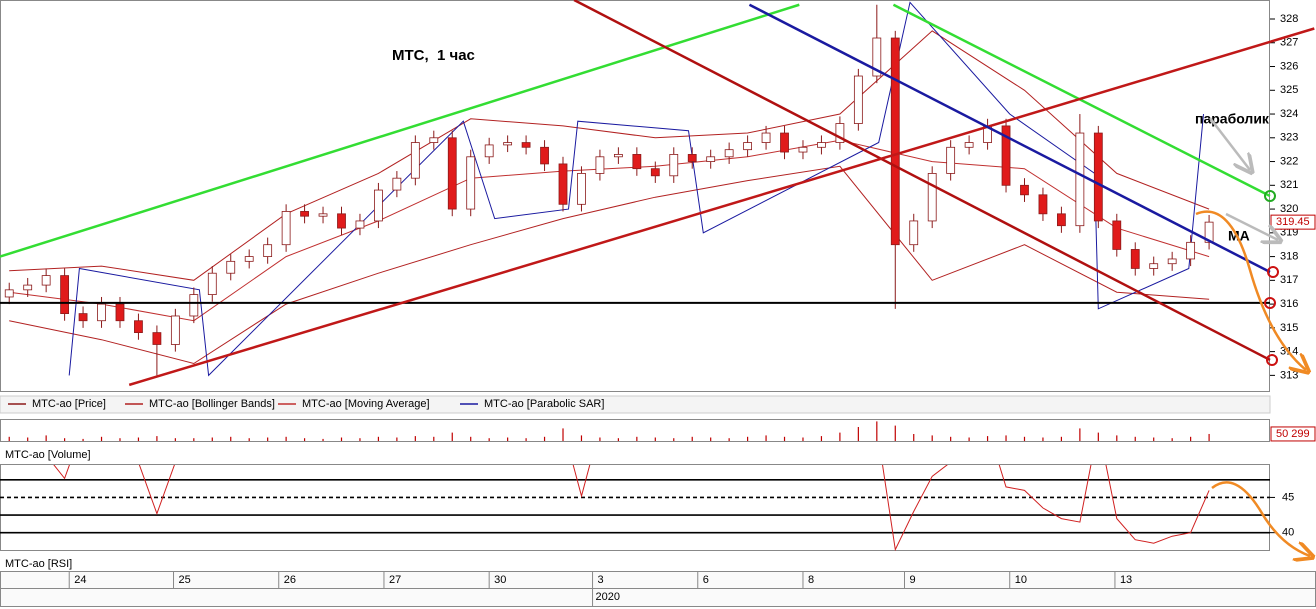 The image size is (1316, 609). Describe the element at coordinates (1289, 114) in the screenshot. I see `y-tick-label: 324` at that location.